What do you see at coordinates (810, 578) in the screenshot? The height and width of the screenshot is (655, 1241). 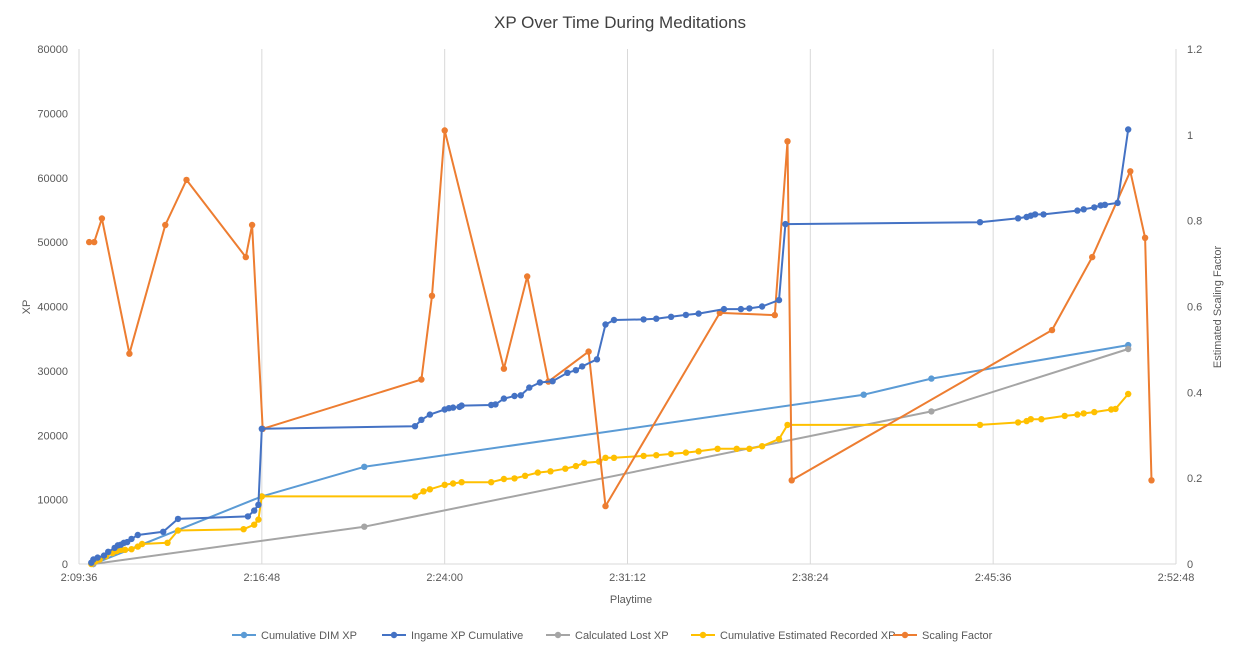 I see `x-tick-label: 2:38:24` at bounding box center [810, 578].